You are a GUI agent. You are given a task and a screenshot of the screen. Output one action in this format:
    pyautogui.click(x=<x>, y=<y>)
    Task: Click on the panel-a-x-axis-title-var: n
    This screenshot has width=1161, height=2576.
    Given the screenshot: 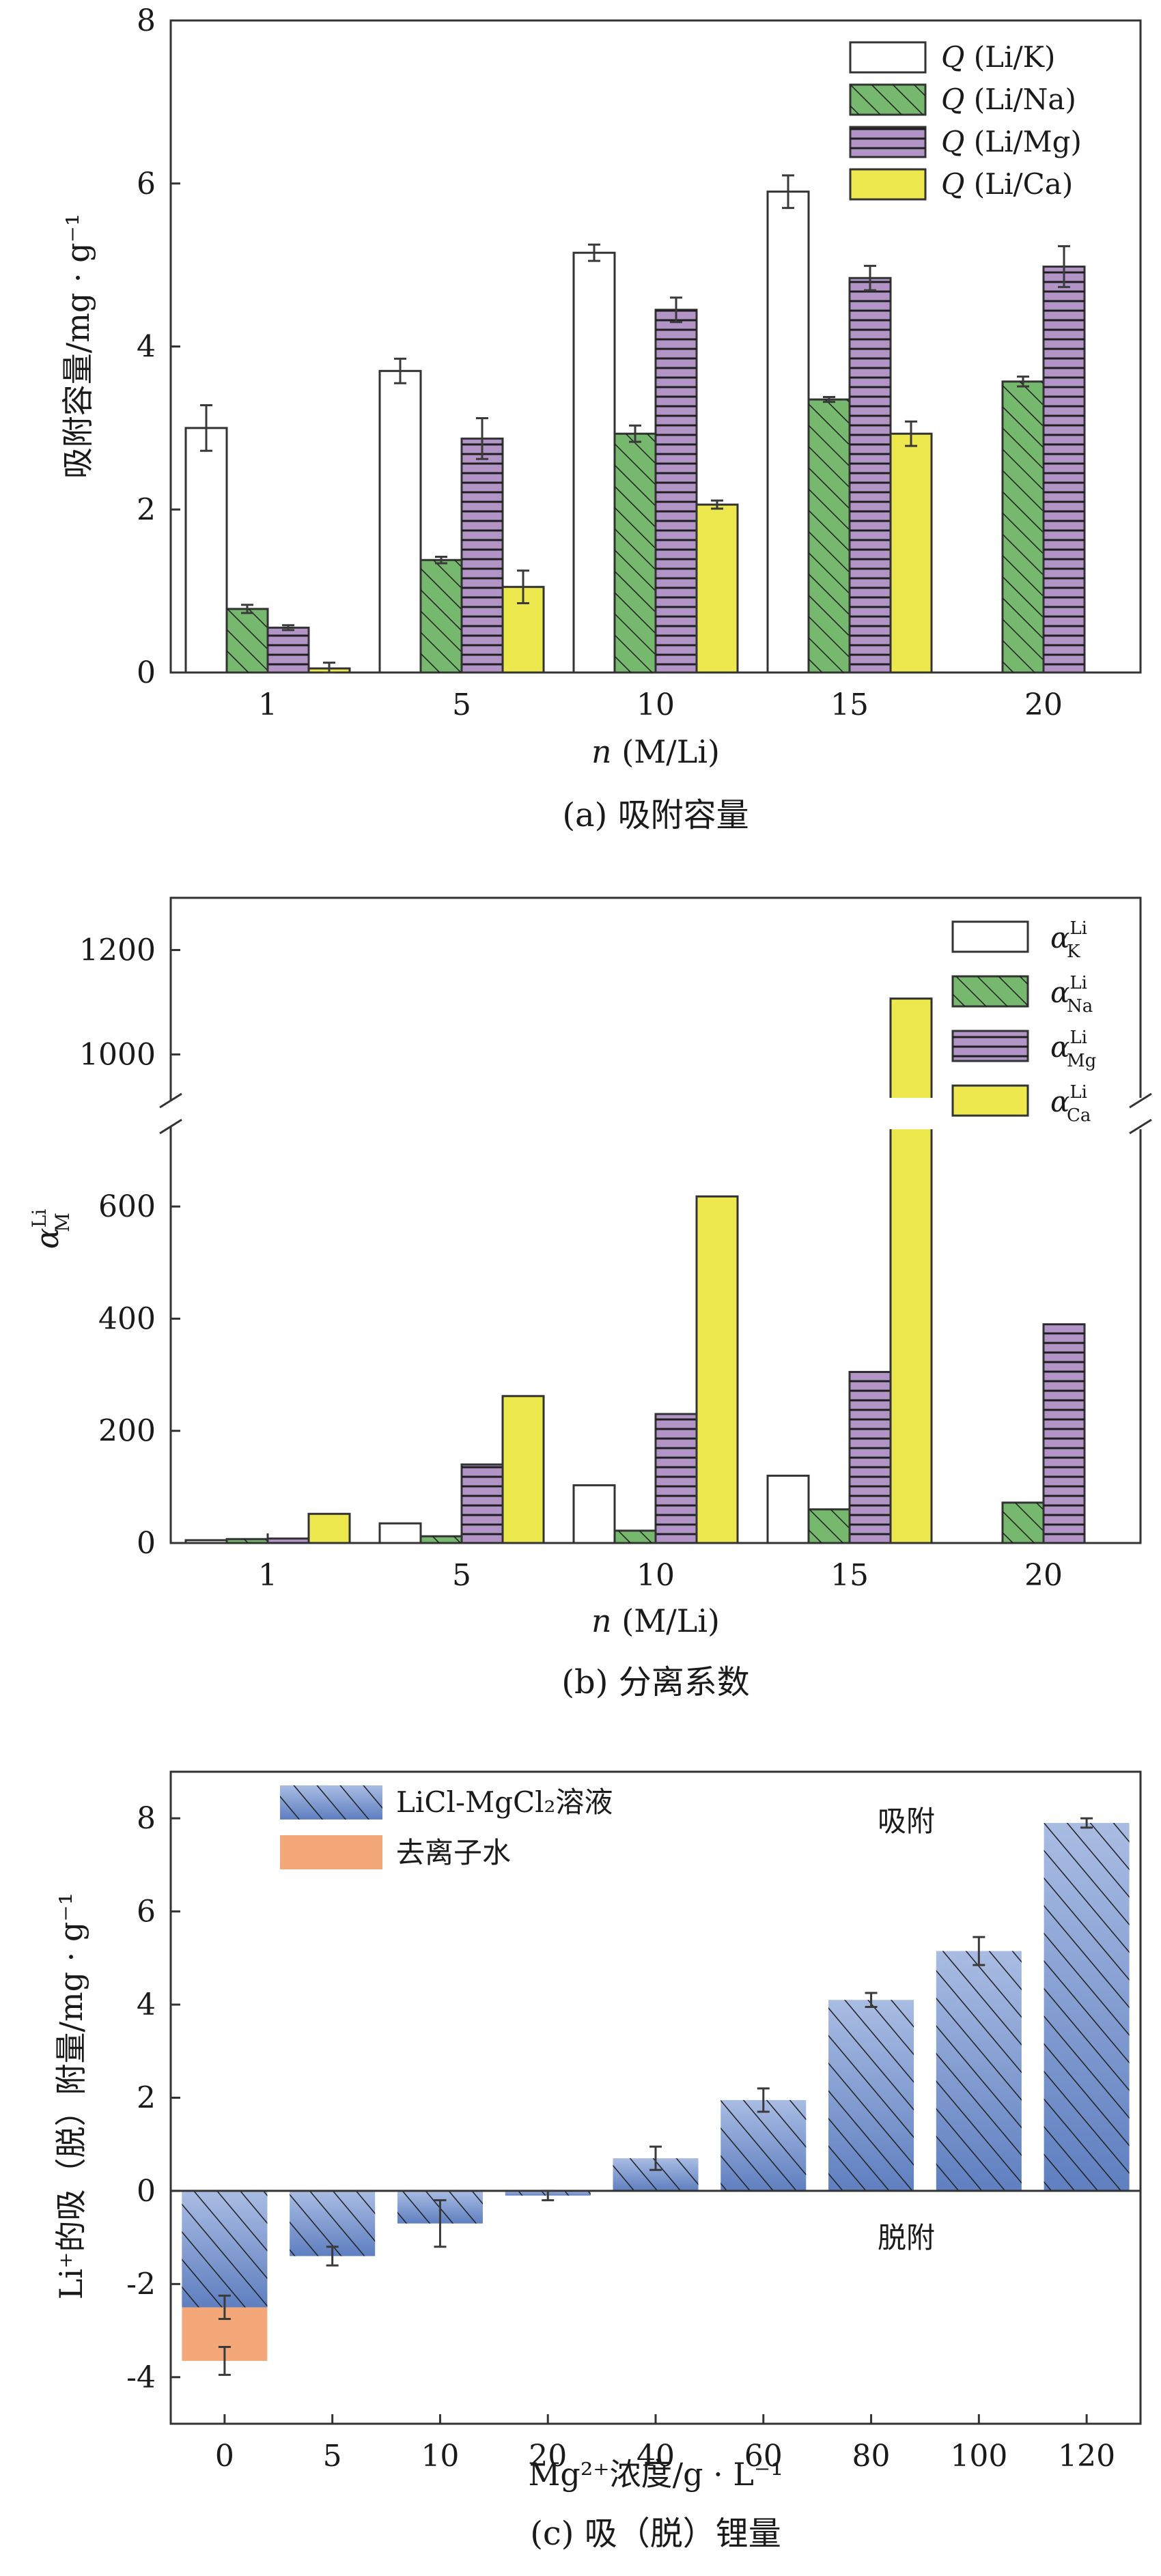 What is the action you would take?
    pyautogui.click(x=601, y=752)
    